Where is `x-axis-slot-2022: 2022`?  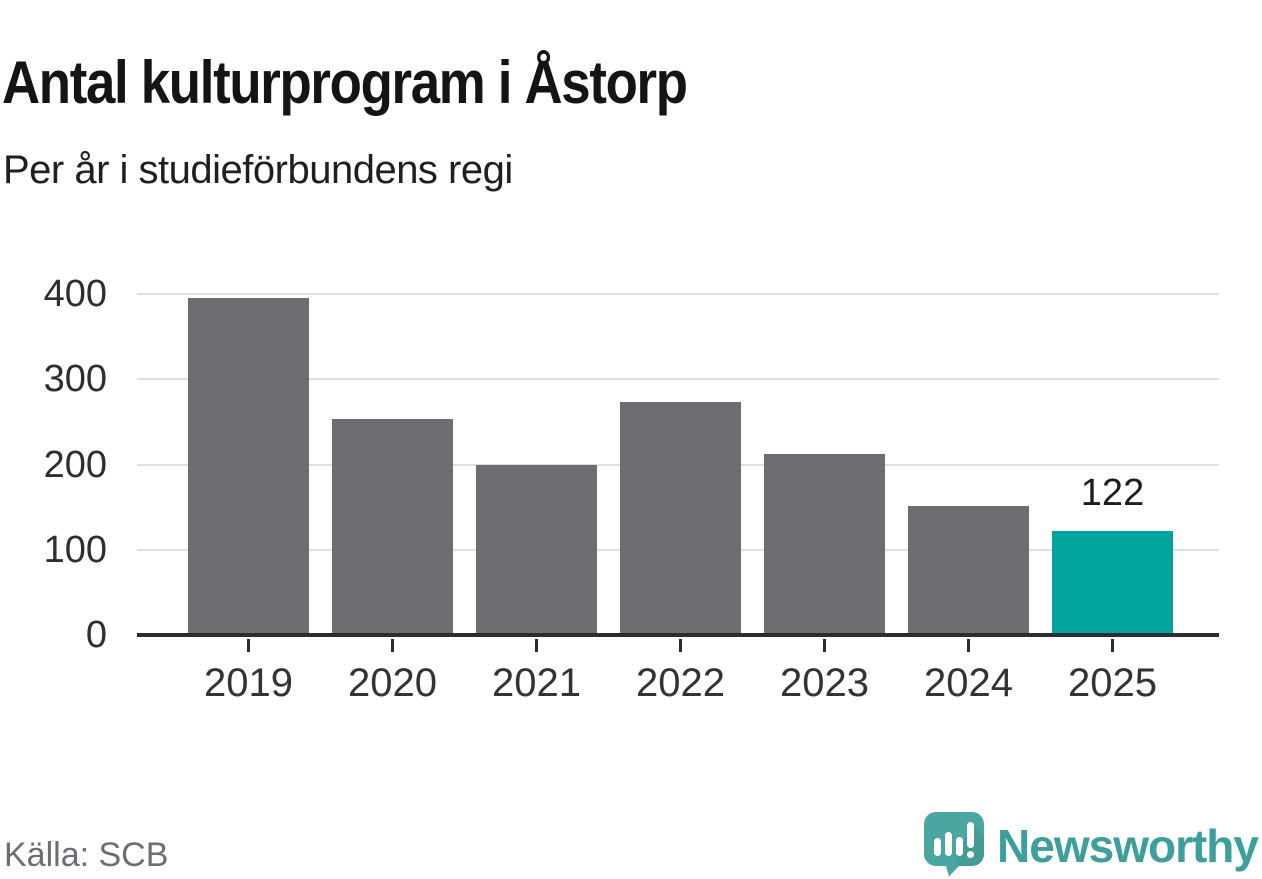
x-axis-slot-2022: 2022 is located at coordinates (680, 672).